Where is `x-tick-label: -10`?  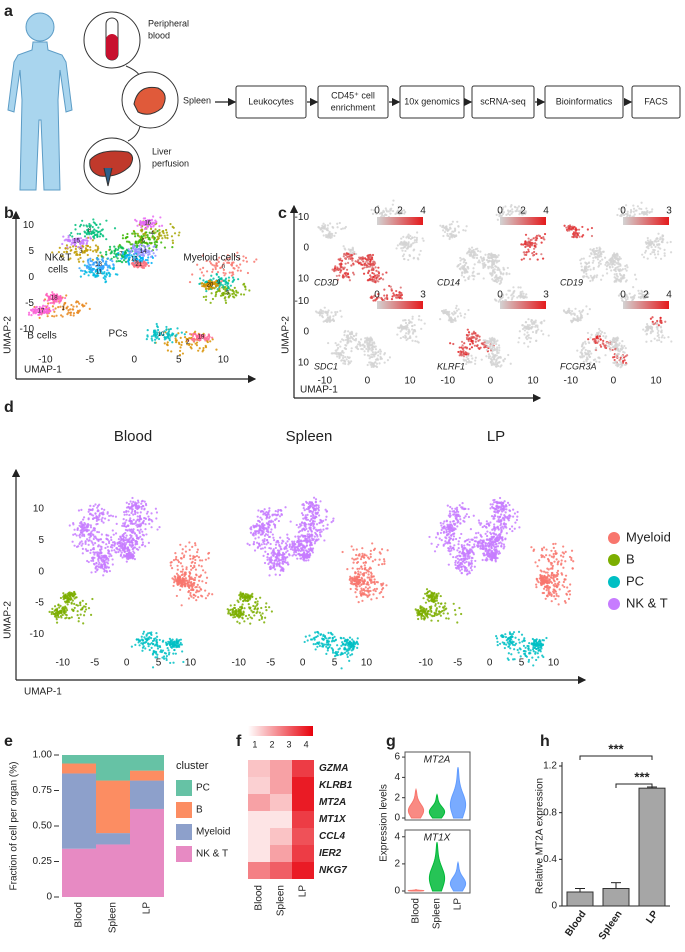 x-tick-label: -10 is located at coordinates (448, 381).